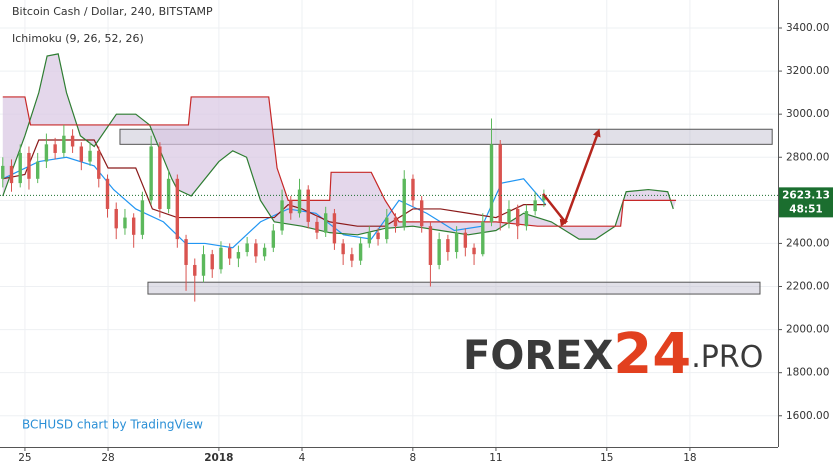 This screenshot has height=467, width=834. I want to click on indicator-line, so click(274, 202).